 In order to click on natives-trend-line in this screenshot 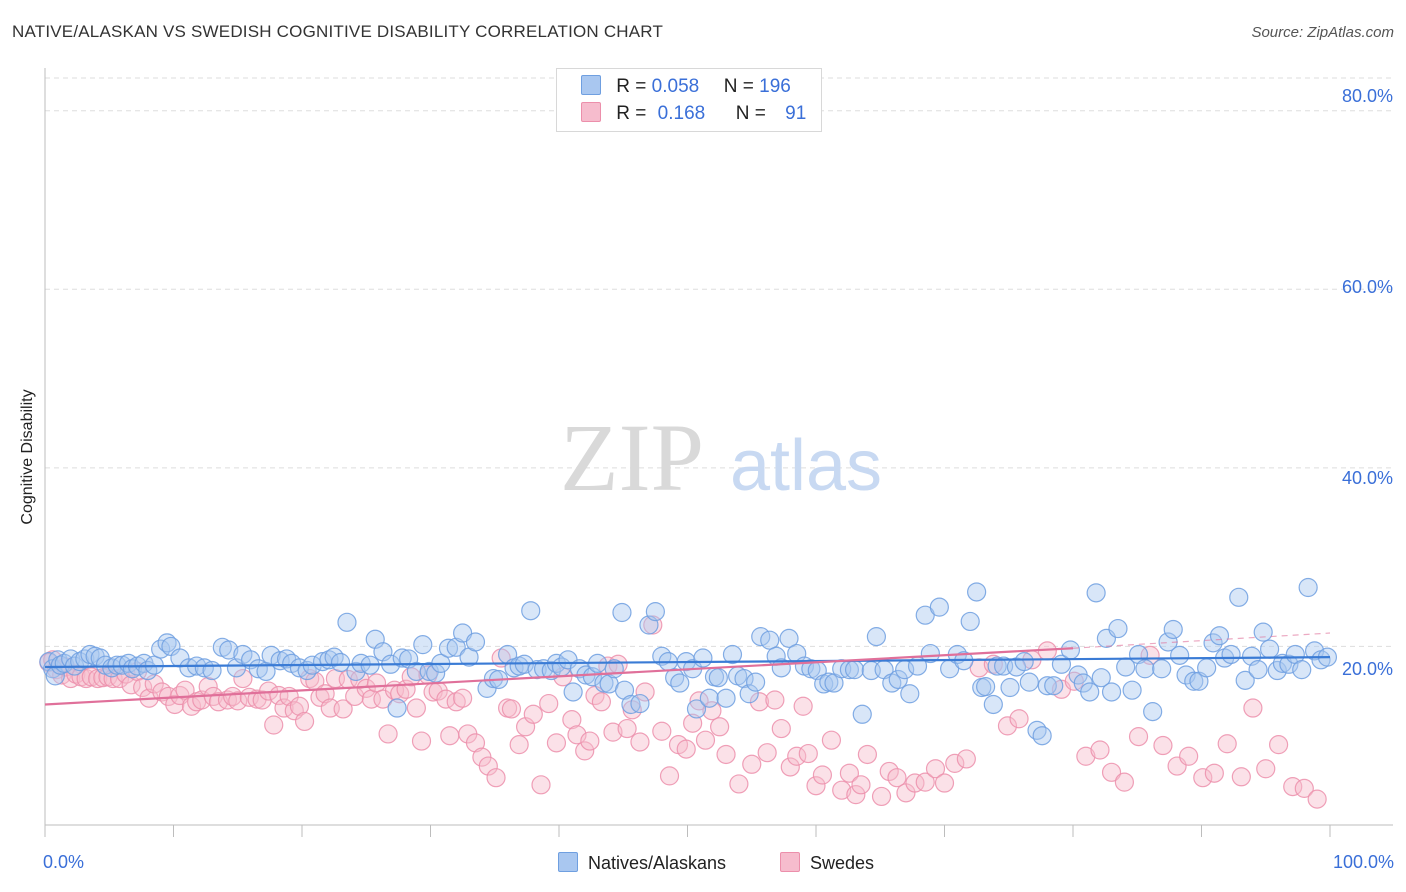, I will do `click(687, 662)`.